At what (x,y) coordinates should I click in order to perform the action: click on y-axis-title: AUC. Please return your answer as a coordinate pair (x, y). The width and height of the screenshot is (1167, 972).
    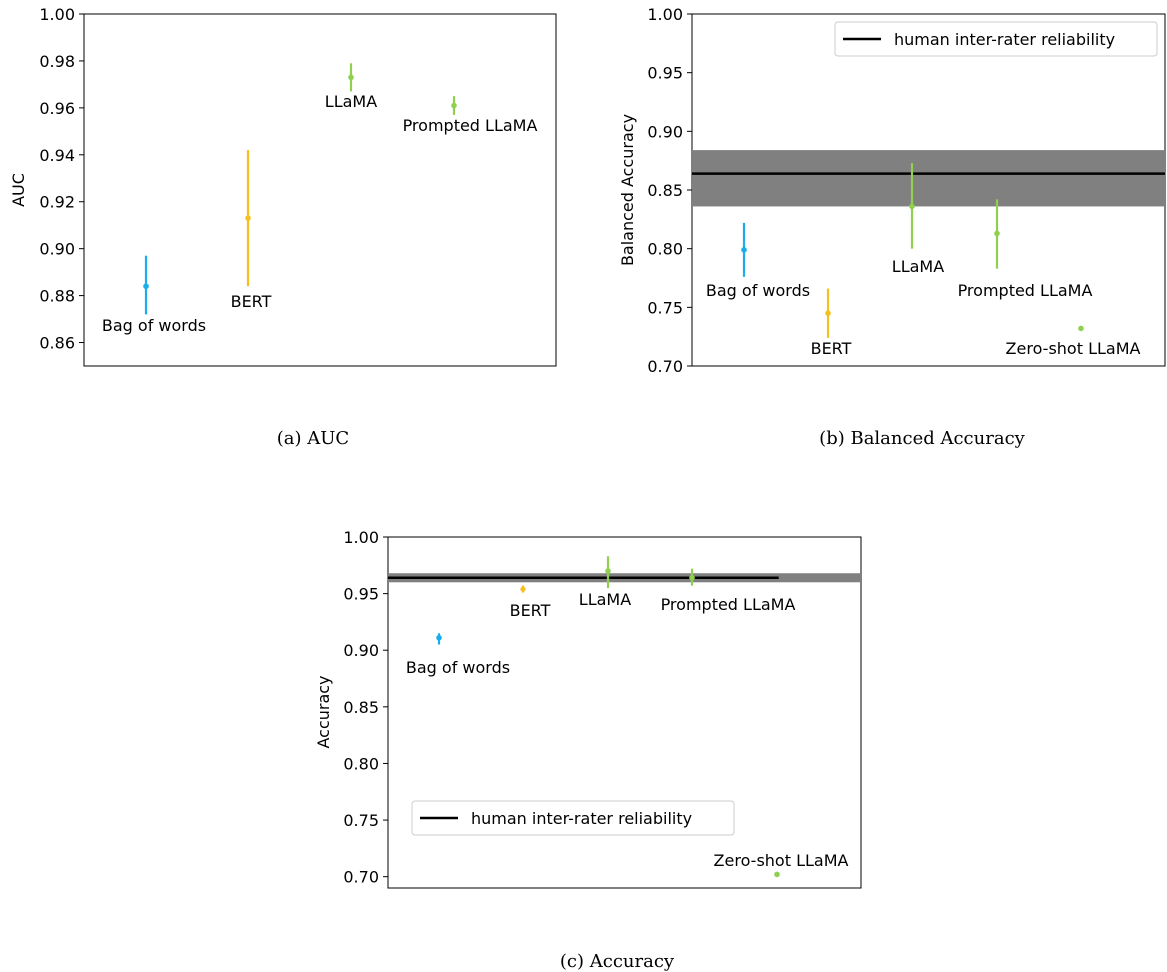
    Looking at the image, I should click on (18, 190).